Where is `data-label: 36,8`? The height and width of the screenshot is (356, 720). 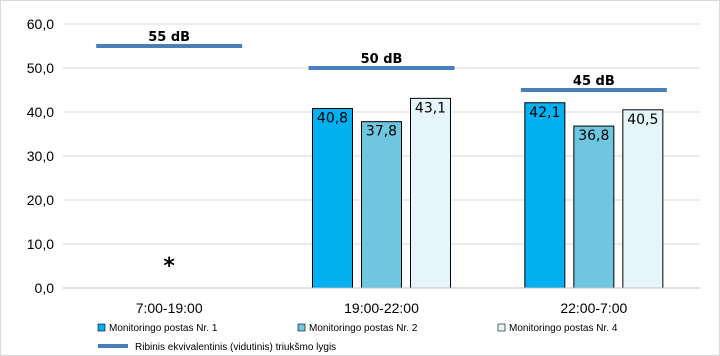 data-label: 36,8 is located at coordinates (593, 136).